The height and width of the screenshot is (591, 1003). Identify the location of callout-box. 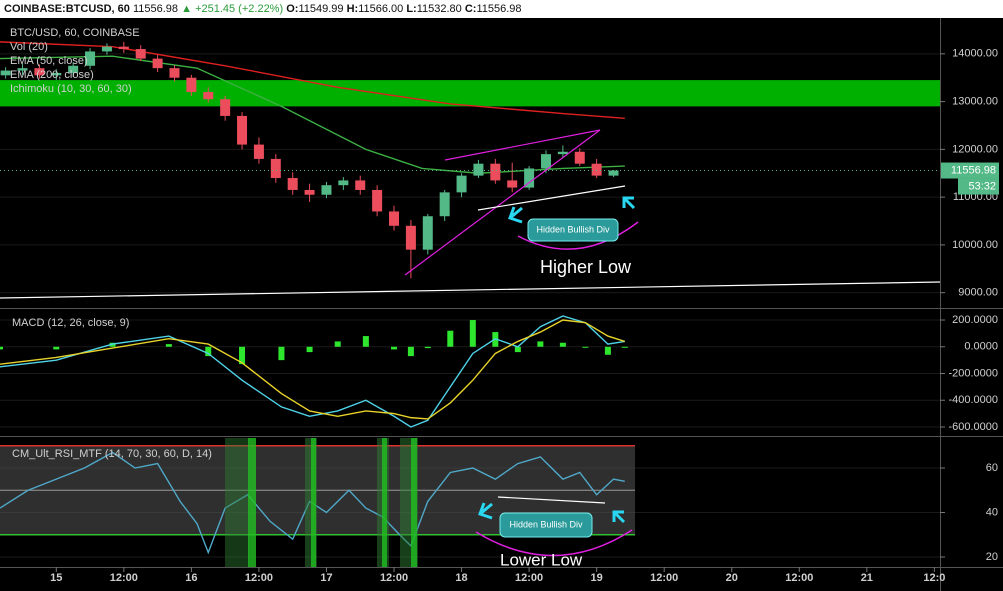
(546, 525).